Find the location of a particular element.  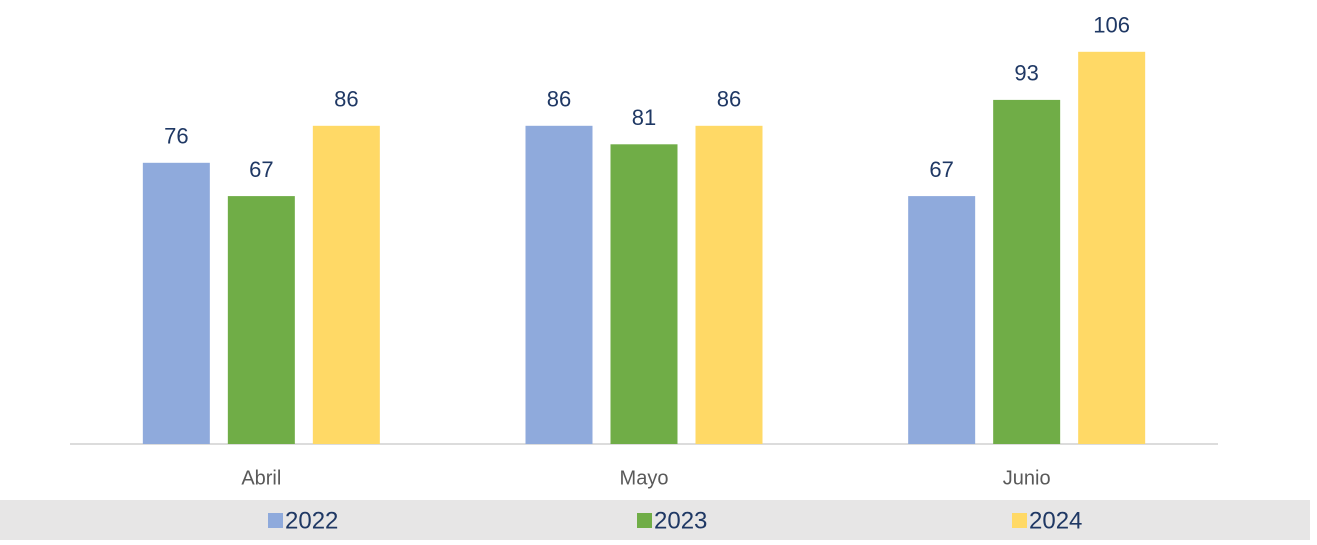

x-tick-label: Junio is located at coordinates (1027, 478).